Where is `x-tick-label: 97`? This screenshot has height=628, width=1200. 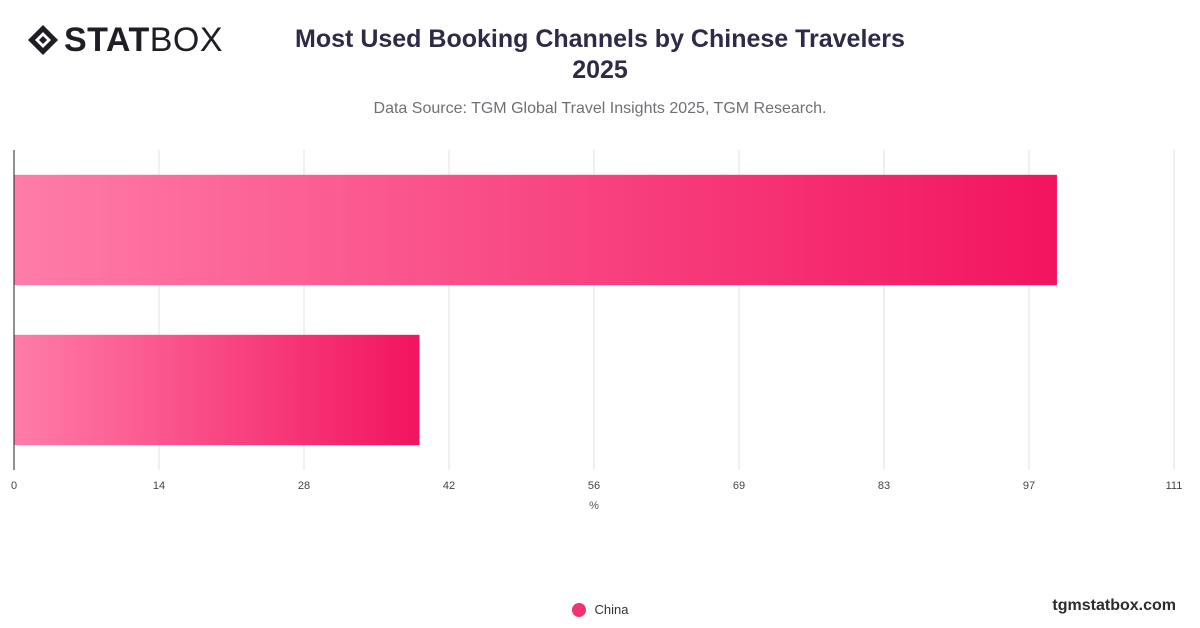
x-tick-label: 97 is located at coordinates (1029, 486).